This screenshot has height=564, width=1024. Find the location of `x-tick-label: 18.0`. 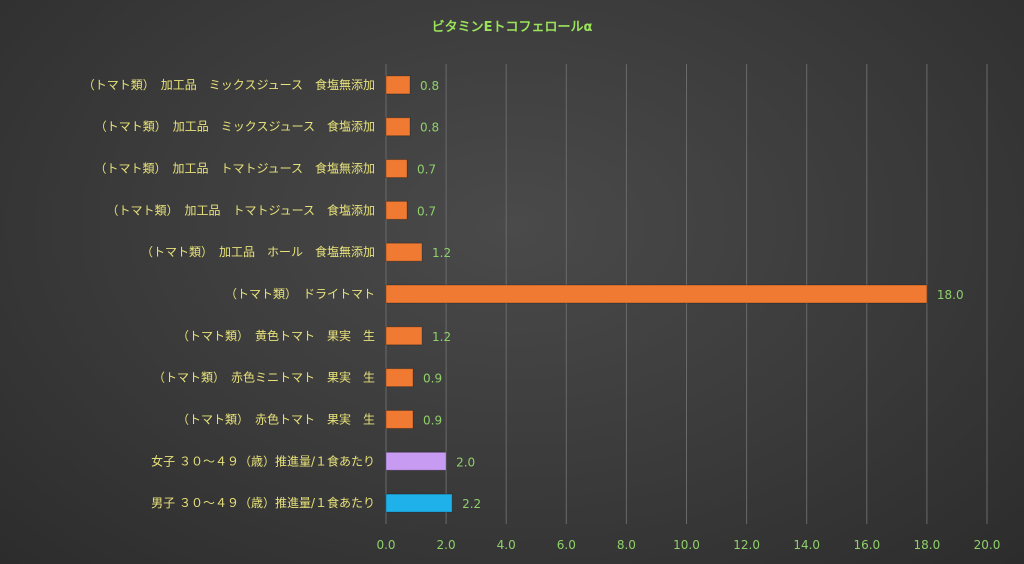

x-tick-label: 18.0 is located at coordinates (927, 545).